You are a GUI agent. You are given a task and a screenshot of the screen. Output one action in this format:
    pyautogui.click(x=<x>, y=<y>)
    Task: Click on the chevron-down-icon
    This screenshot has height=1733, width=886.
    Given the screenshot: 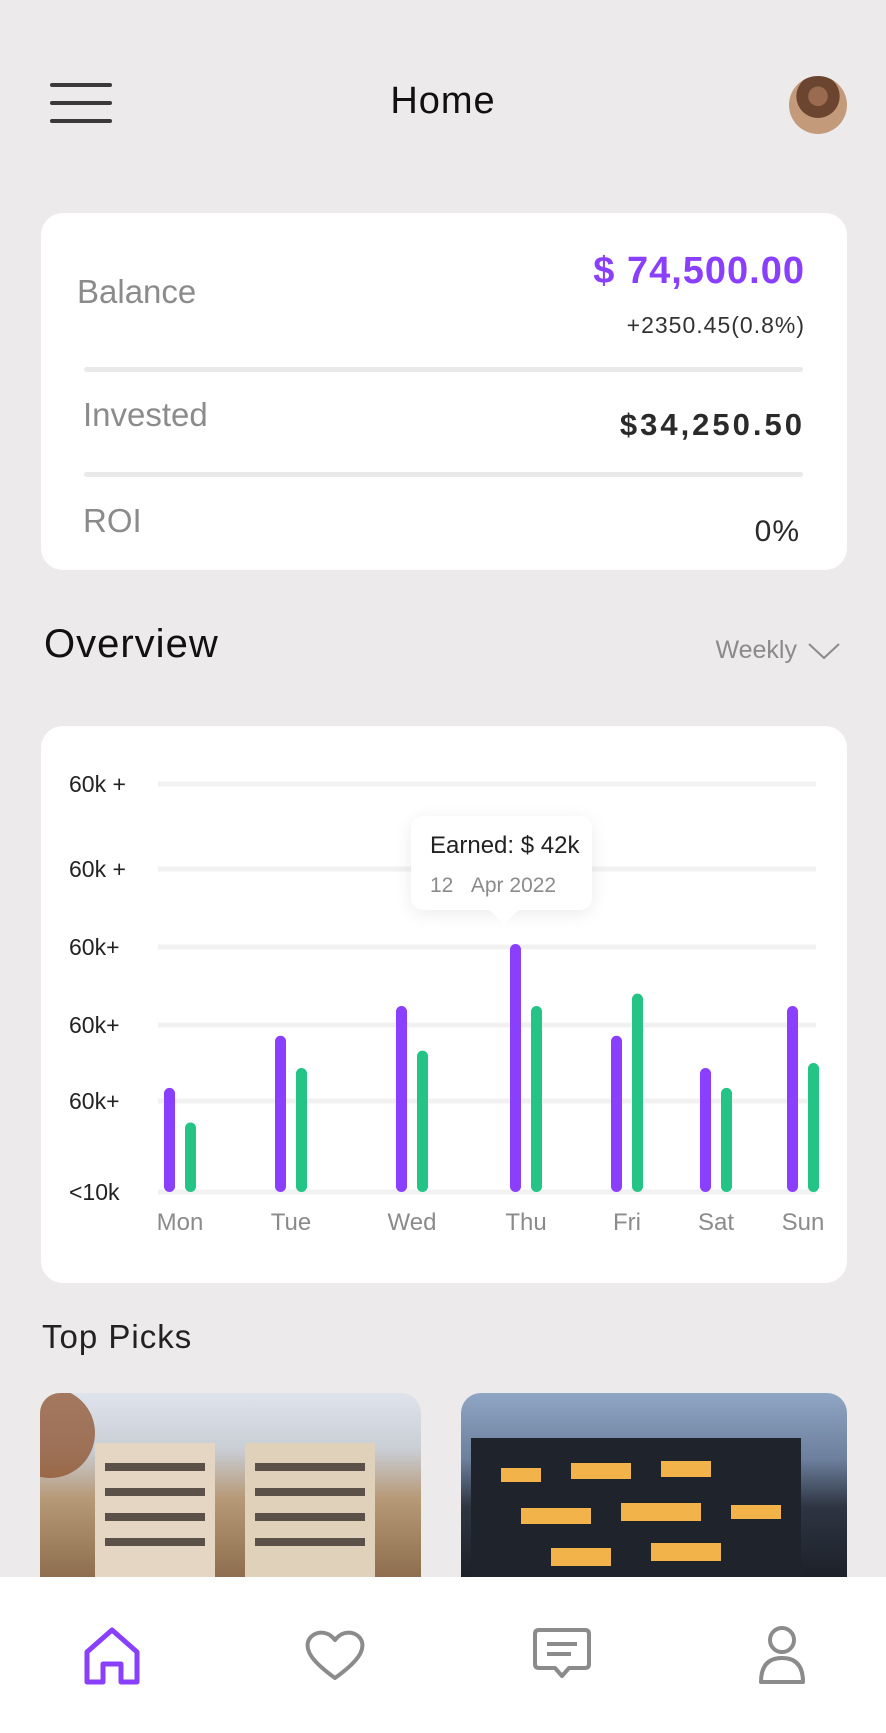 What is the action you would take?
    pyautogui.click(x=824, y=650)
    